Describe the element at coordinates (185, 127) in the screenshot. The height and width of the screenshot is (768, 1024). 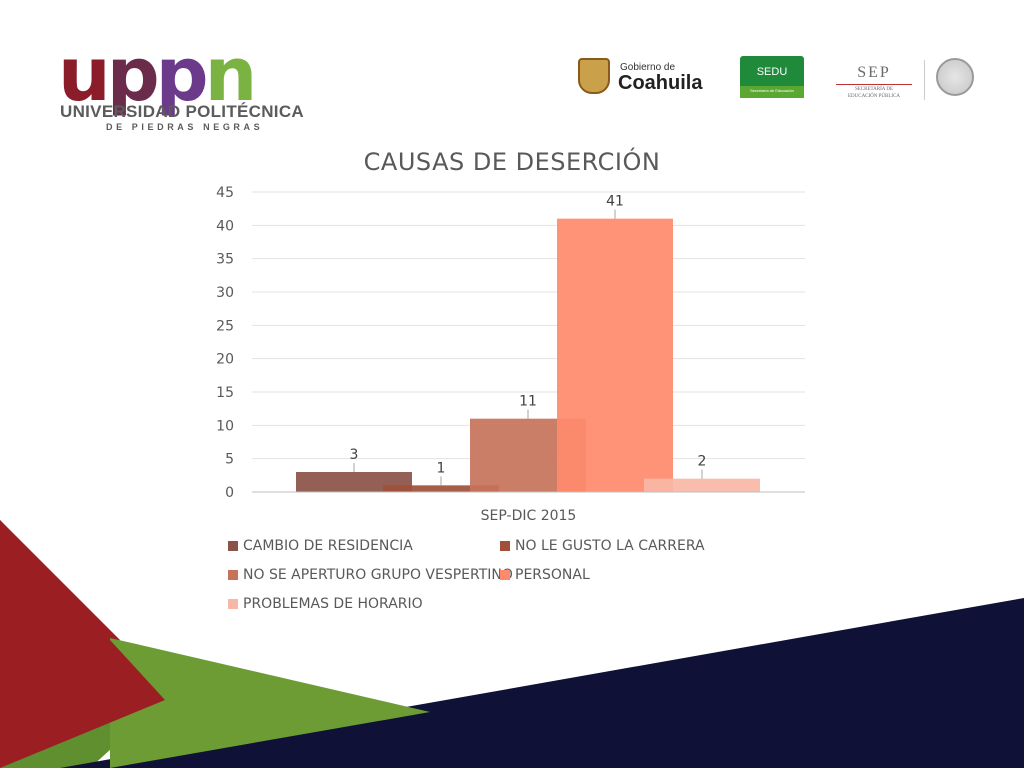
I see `university-subtitle: DE PIEDRAS NEGRAS` at that location.